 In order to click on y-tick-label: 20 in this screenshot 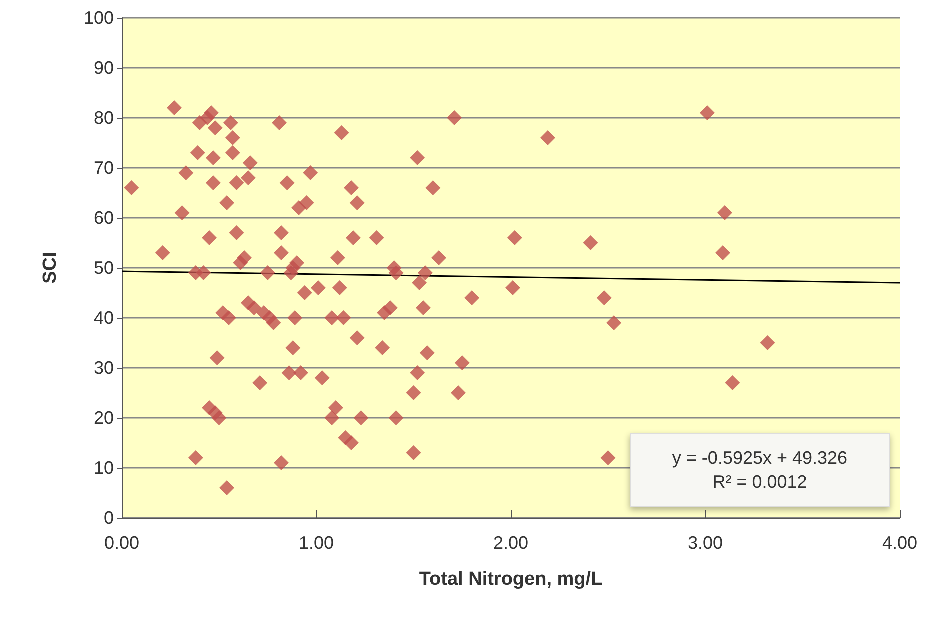, I will do `click(104, 418)`.